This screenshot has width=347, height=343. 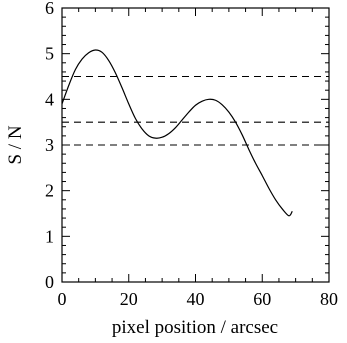 I want to click on y-tick-label: 2, so click(x=49, y=191).